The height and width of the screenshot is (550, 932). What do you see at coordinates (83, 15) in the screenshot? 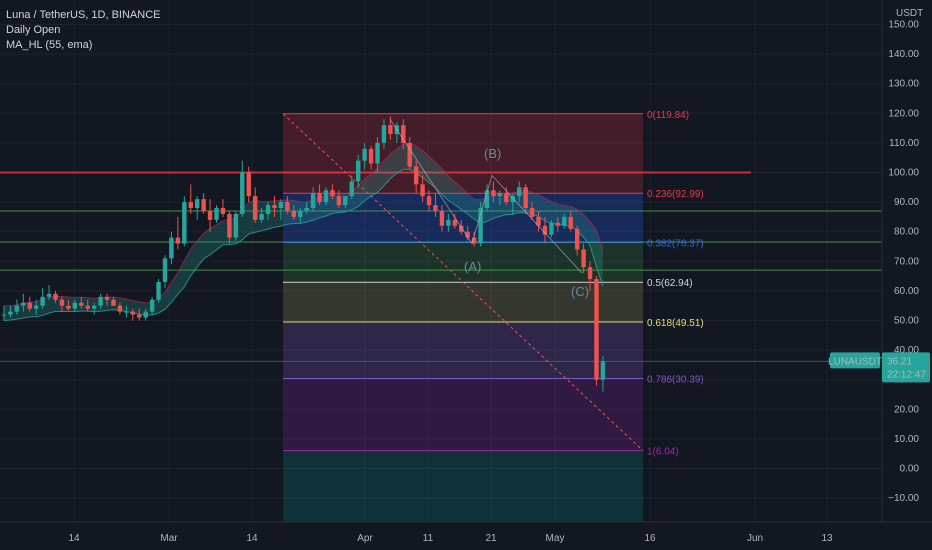
I see `symbol-title: Luna / TetherUS, 1D, BINANCE` at bounding box center [83, 15].